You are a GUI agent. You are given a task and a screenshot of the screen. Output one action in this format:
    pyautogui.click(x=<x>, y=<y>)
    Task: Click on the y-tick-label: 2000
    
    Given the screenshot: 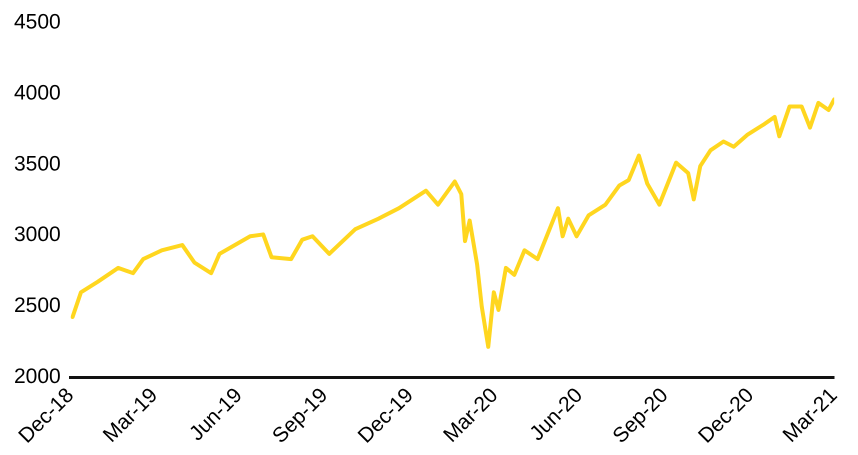 What is the action you would take?
    pyautogui.click(x=37, y=376)
    